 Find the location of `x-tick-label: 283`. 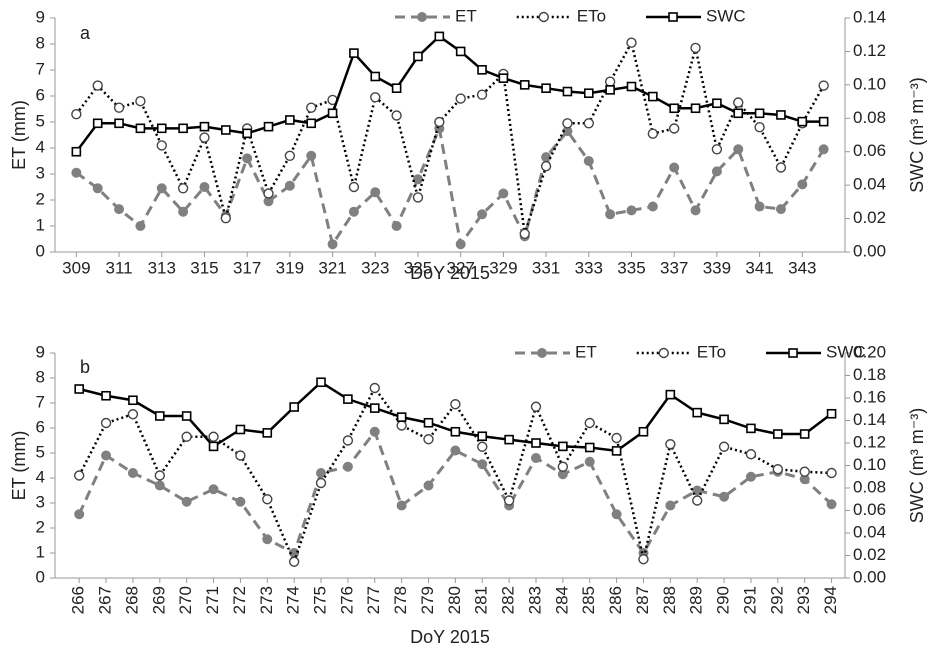

x-tick-label: 283 is located at coordinates (534, 600).